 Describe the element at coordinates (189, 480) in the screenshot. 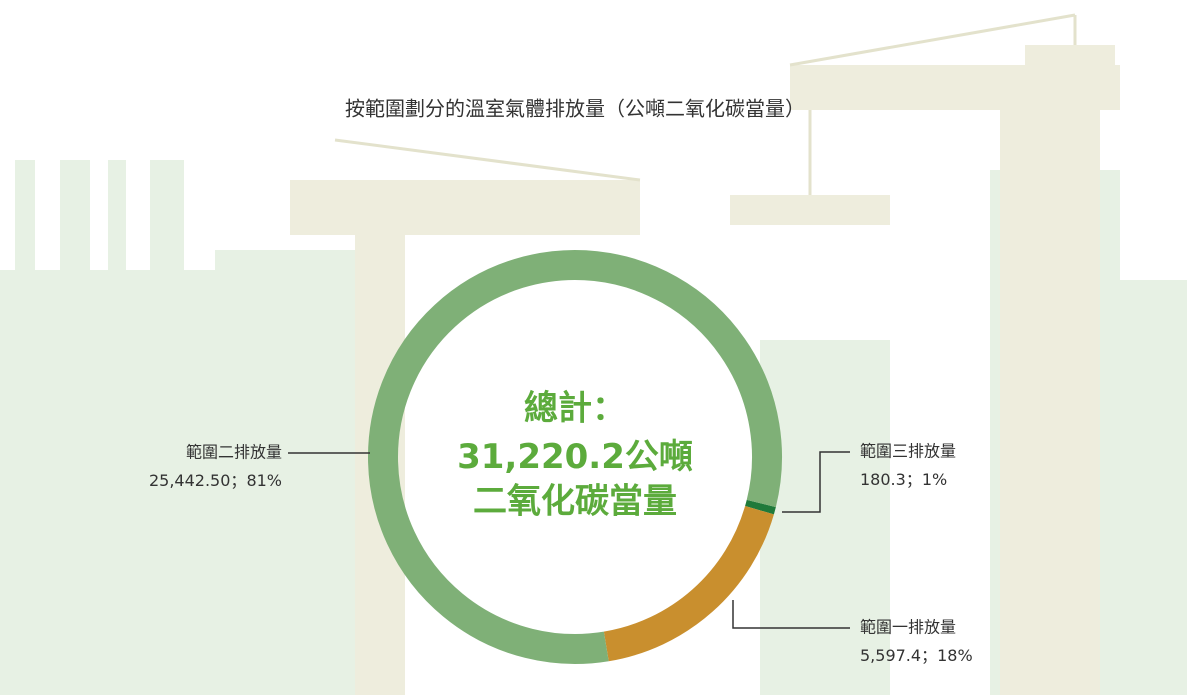

I see `value-text: 25,442.50` at that location.